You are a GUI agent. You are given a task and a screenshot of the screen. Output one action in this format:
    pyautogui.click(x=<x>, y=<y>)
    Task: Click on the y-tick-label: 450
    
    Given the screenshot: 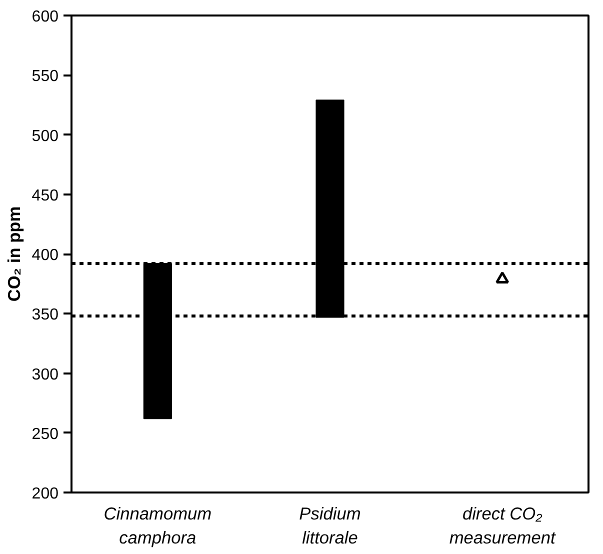 What is the action you would take?
    pyautogui.click(x=45, y=195)
    